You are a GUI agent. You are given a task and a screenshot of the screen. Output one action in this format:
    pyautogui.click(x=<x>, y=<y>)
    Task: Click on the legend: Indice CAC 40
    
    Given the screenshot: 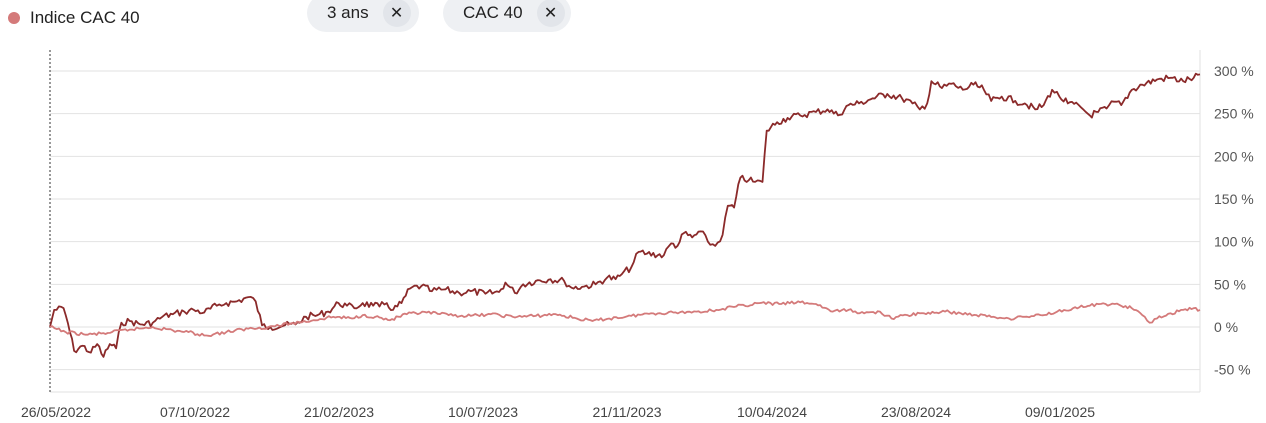 What is the action you would take?
    pyautogui.click(x=74, y=18)
    